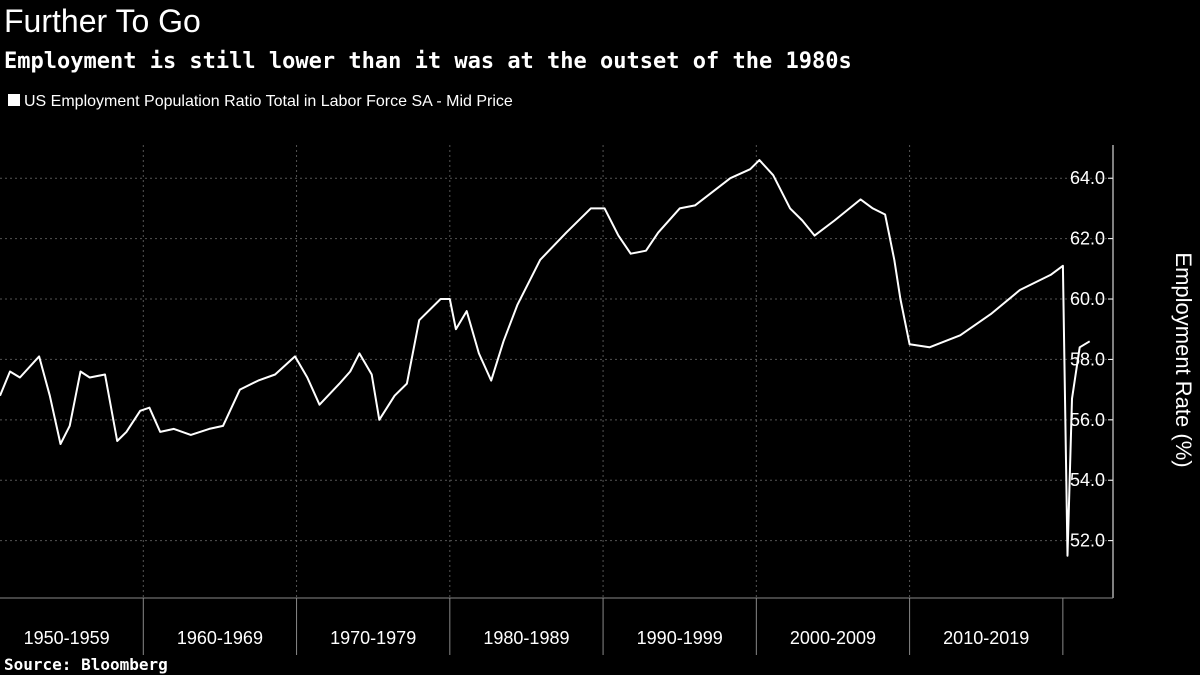  Describe the element at coordinates (220, 638) in the screenshot. I see `x-tick-label: 1960-1969` at that location.